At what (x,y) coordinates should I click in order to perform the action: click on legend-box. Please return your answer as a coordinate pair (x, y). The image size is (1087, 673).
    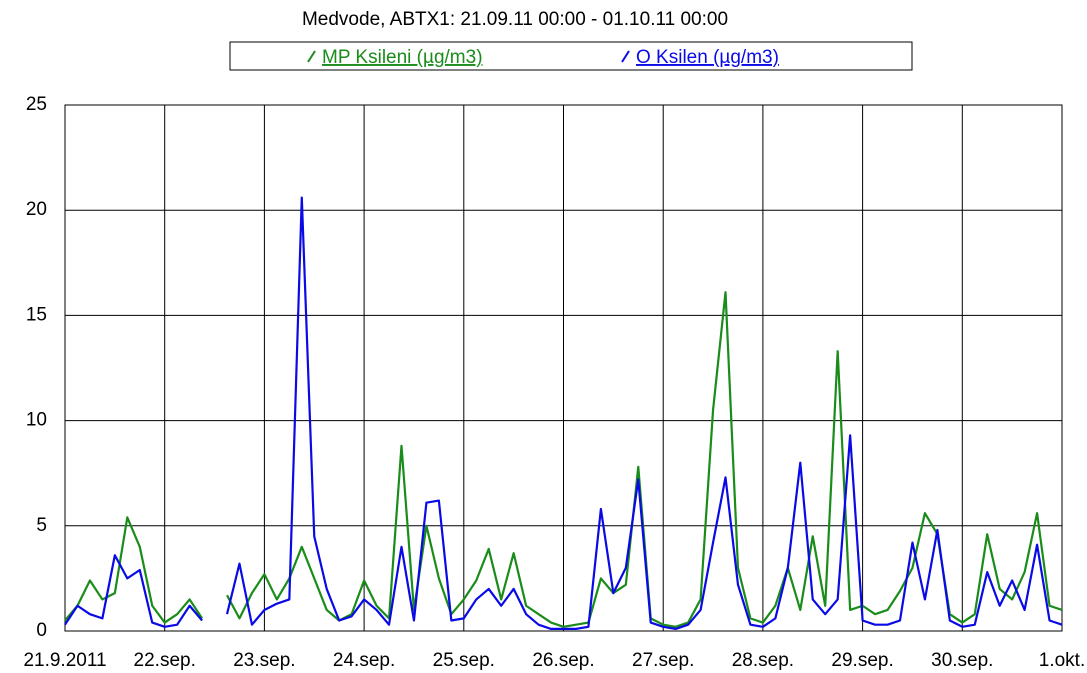
    Looking at the image, I should click on (571, 56).